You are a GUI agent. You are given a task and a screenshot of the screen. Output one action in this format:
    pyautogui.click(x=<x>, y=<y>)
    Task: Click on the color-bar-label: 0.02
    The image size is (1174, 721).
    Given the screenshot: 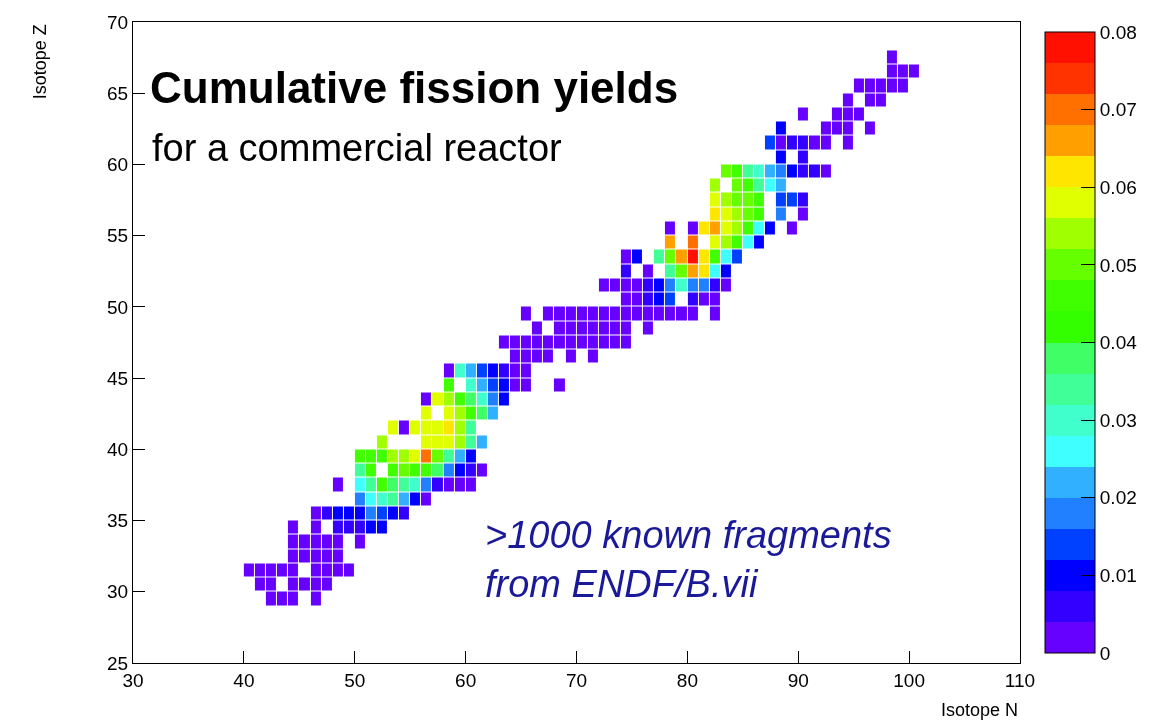 What is the action you would take?
    pyautogui.click(x=1118, y=498)
    